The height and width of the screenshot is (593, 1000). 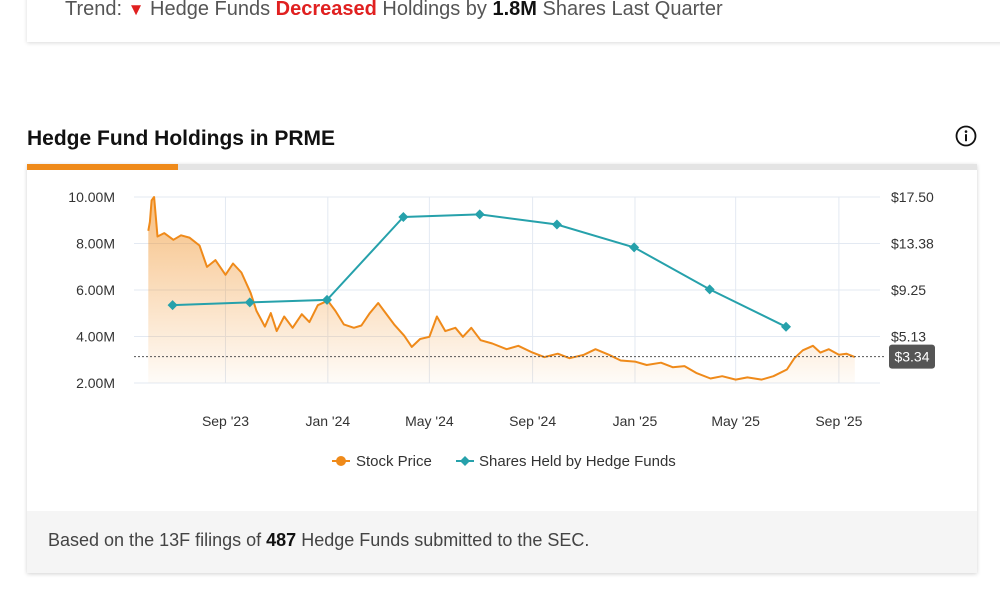 What do you see at coordinates (502, 167) in the screenshot?
I see `chart-tab-strip` at bounding box center [502, 167].